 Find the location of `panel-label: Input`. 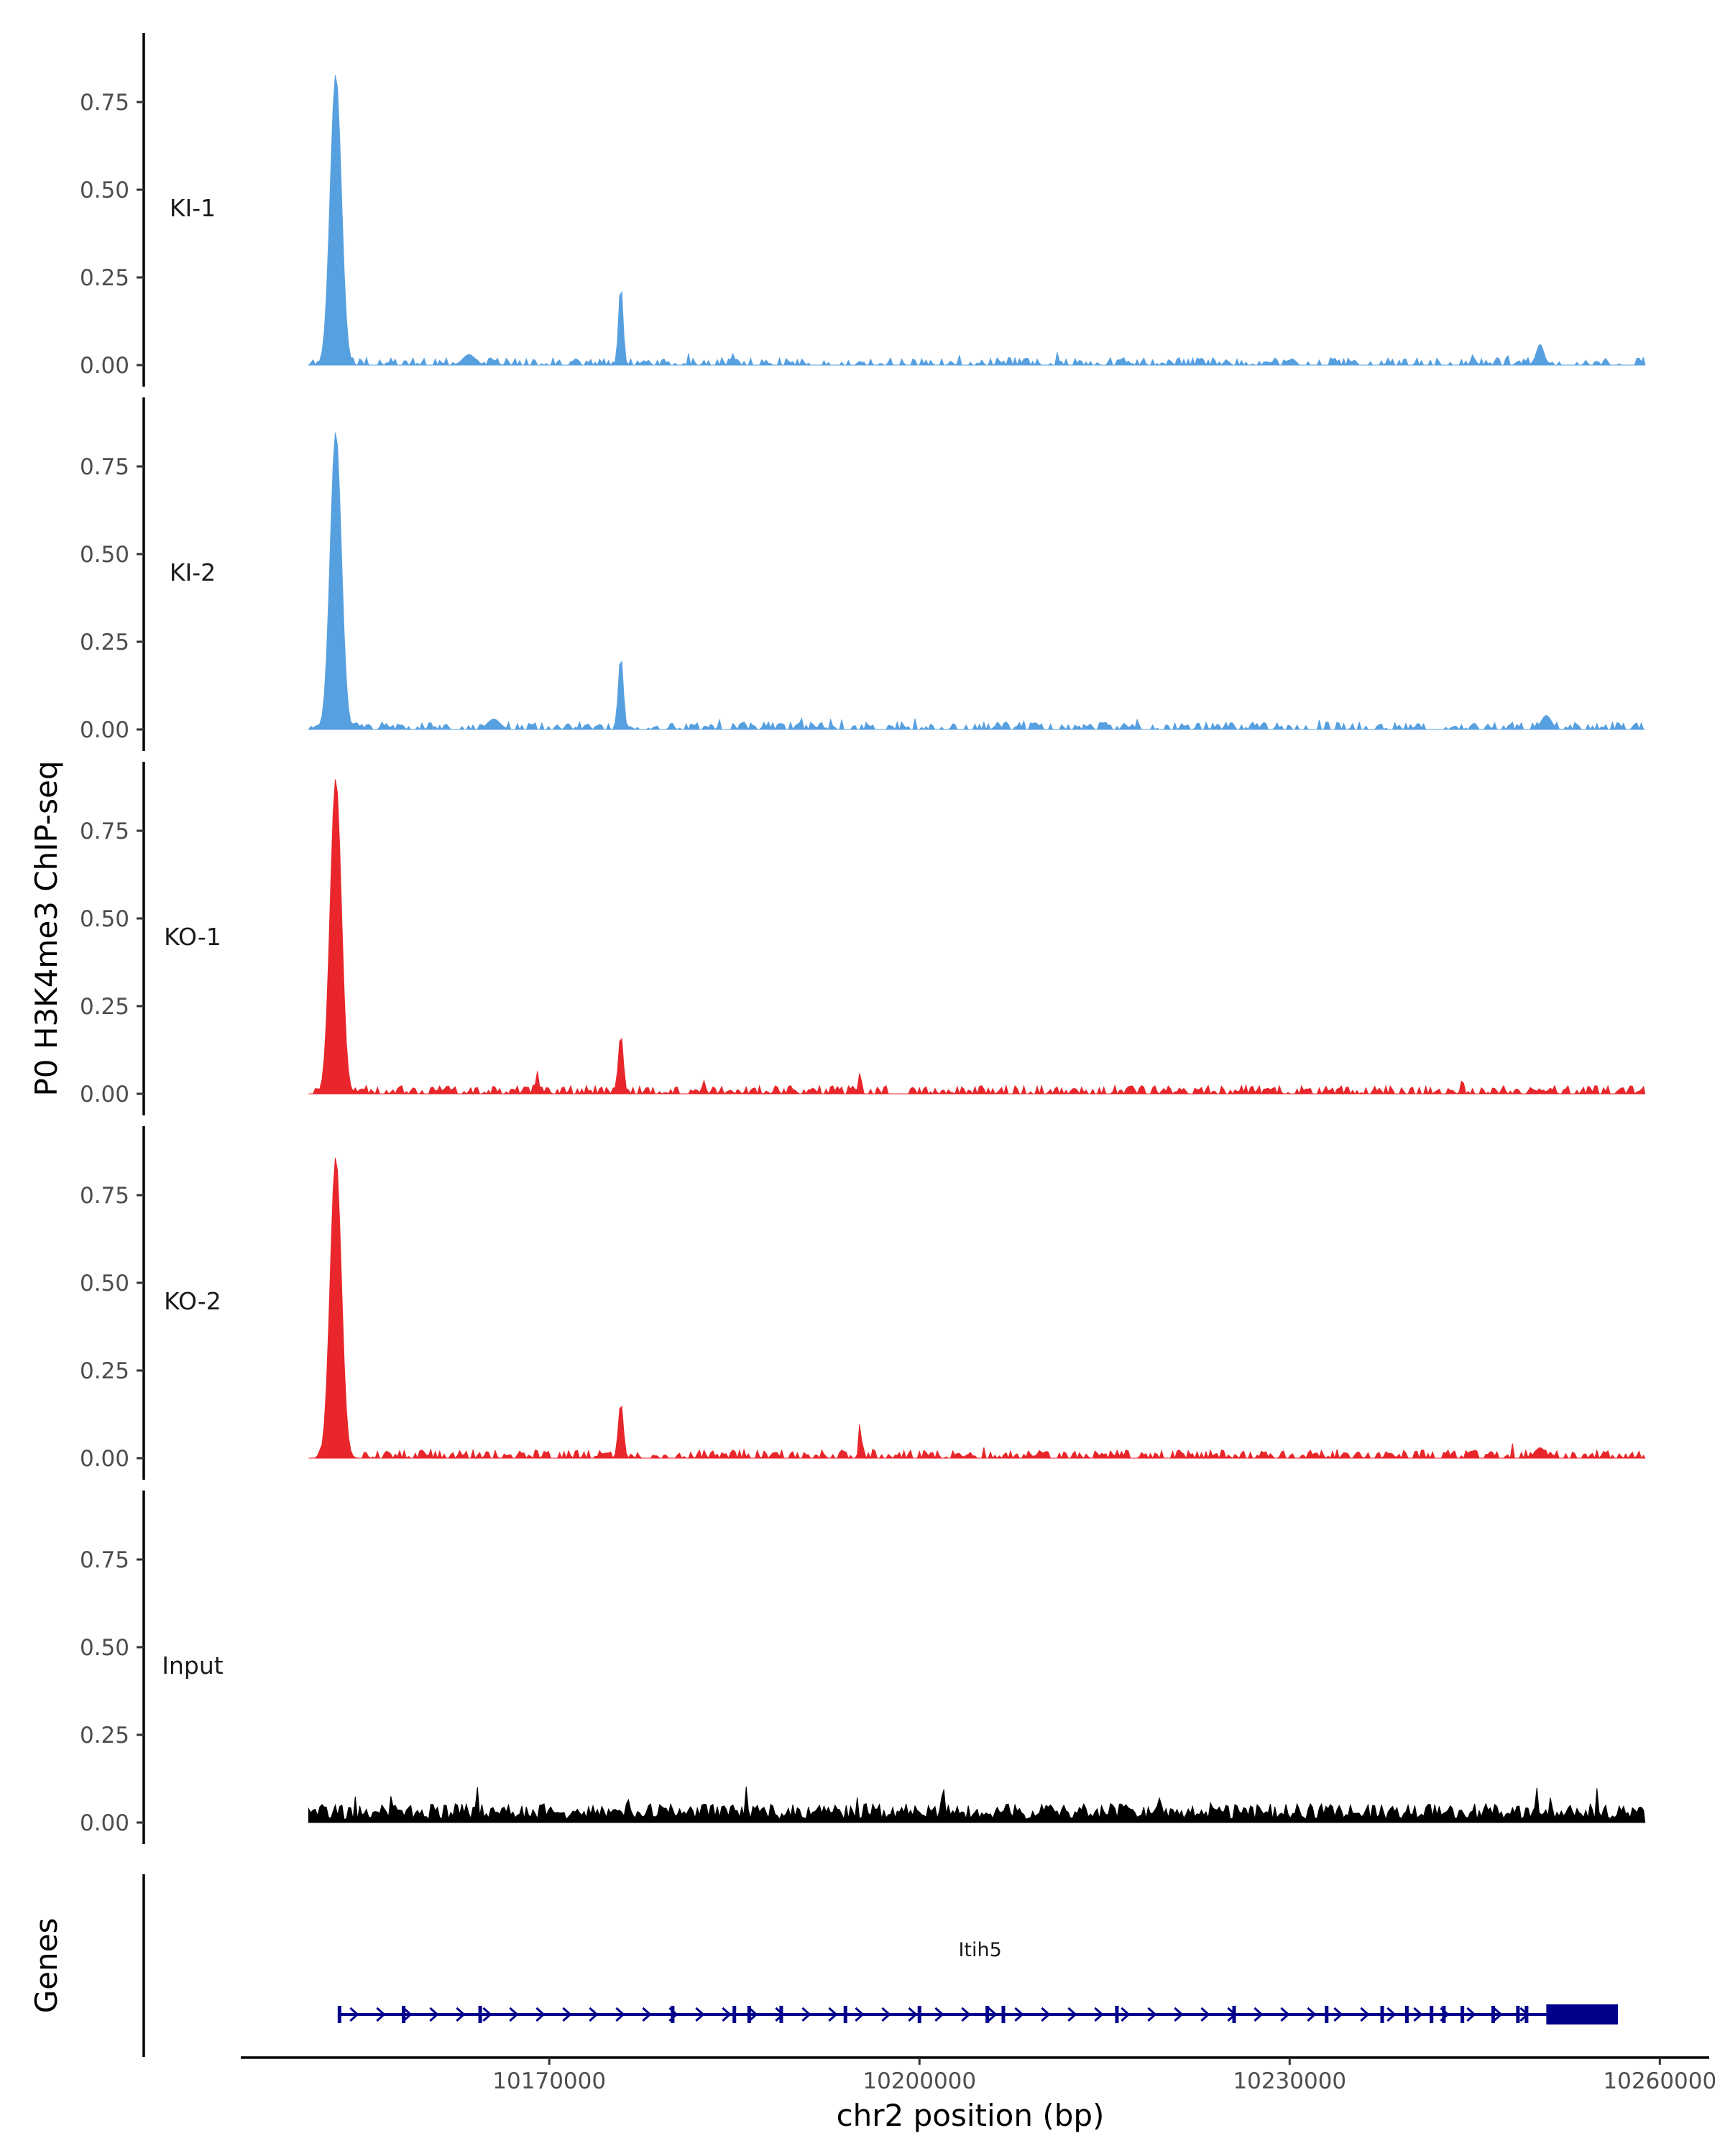

panel-label: Input is located at coordinates (193, 1665).